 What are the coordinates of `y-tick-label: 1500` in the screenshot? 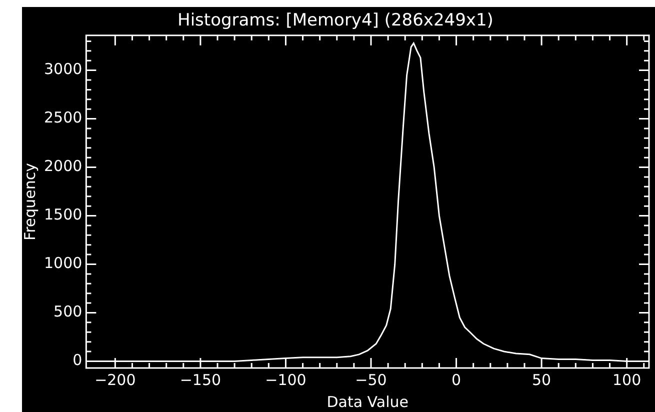 It's located at (63, 215).